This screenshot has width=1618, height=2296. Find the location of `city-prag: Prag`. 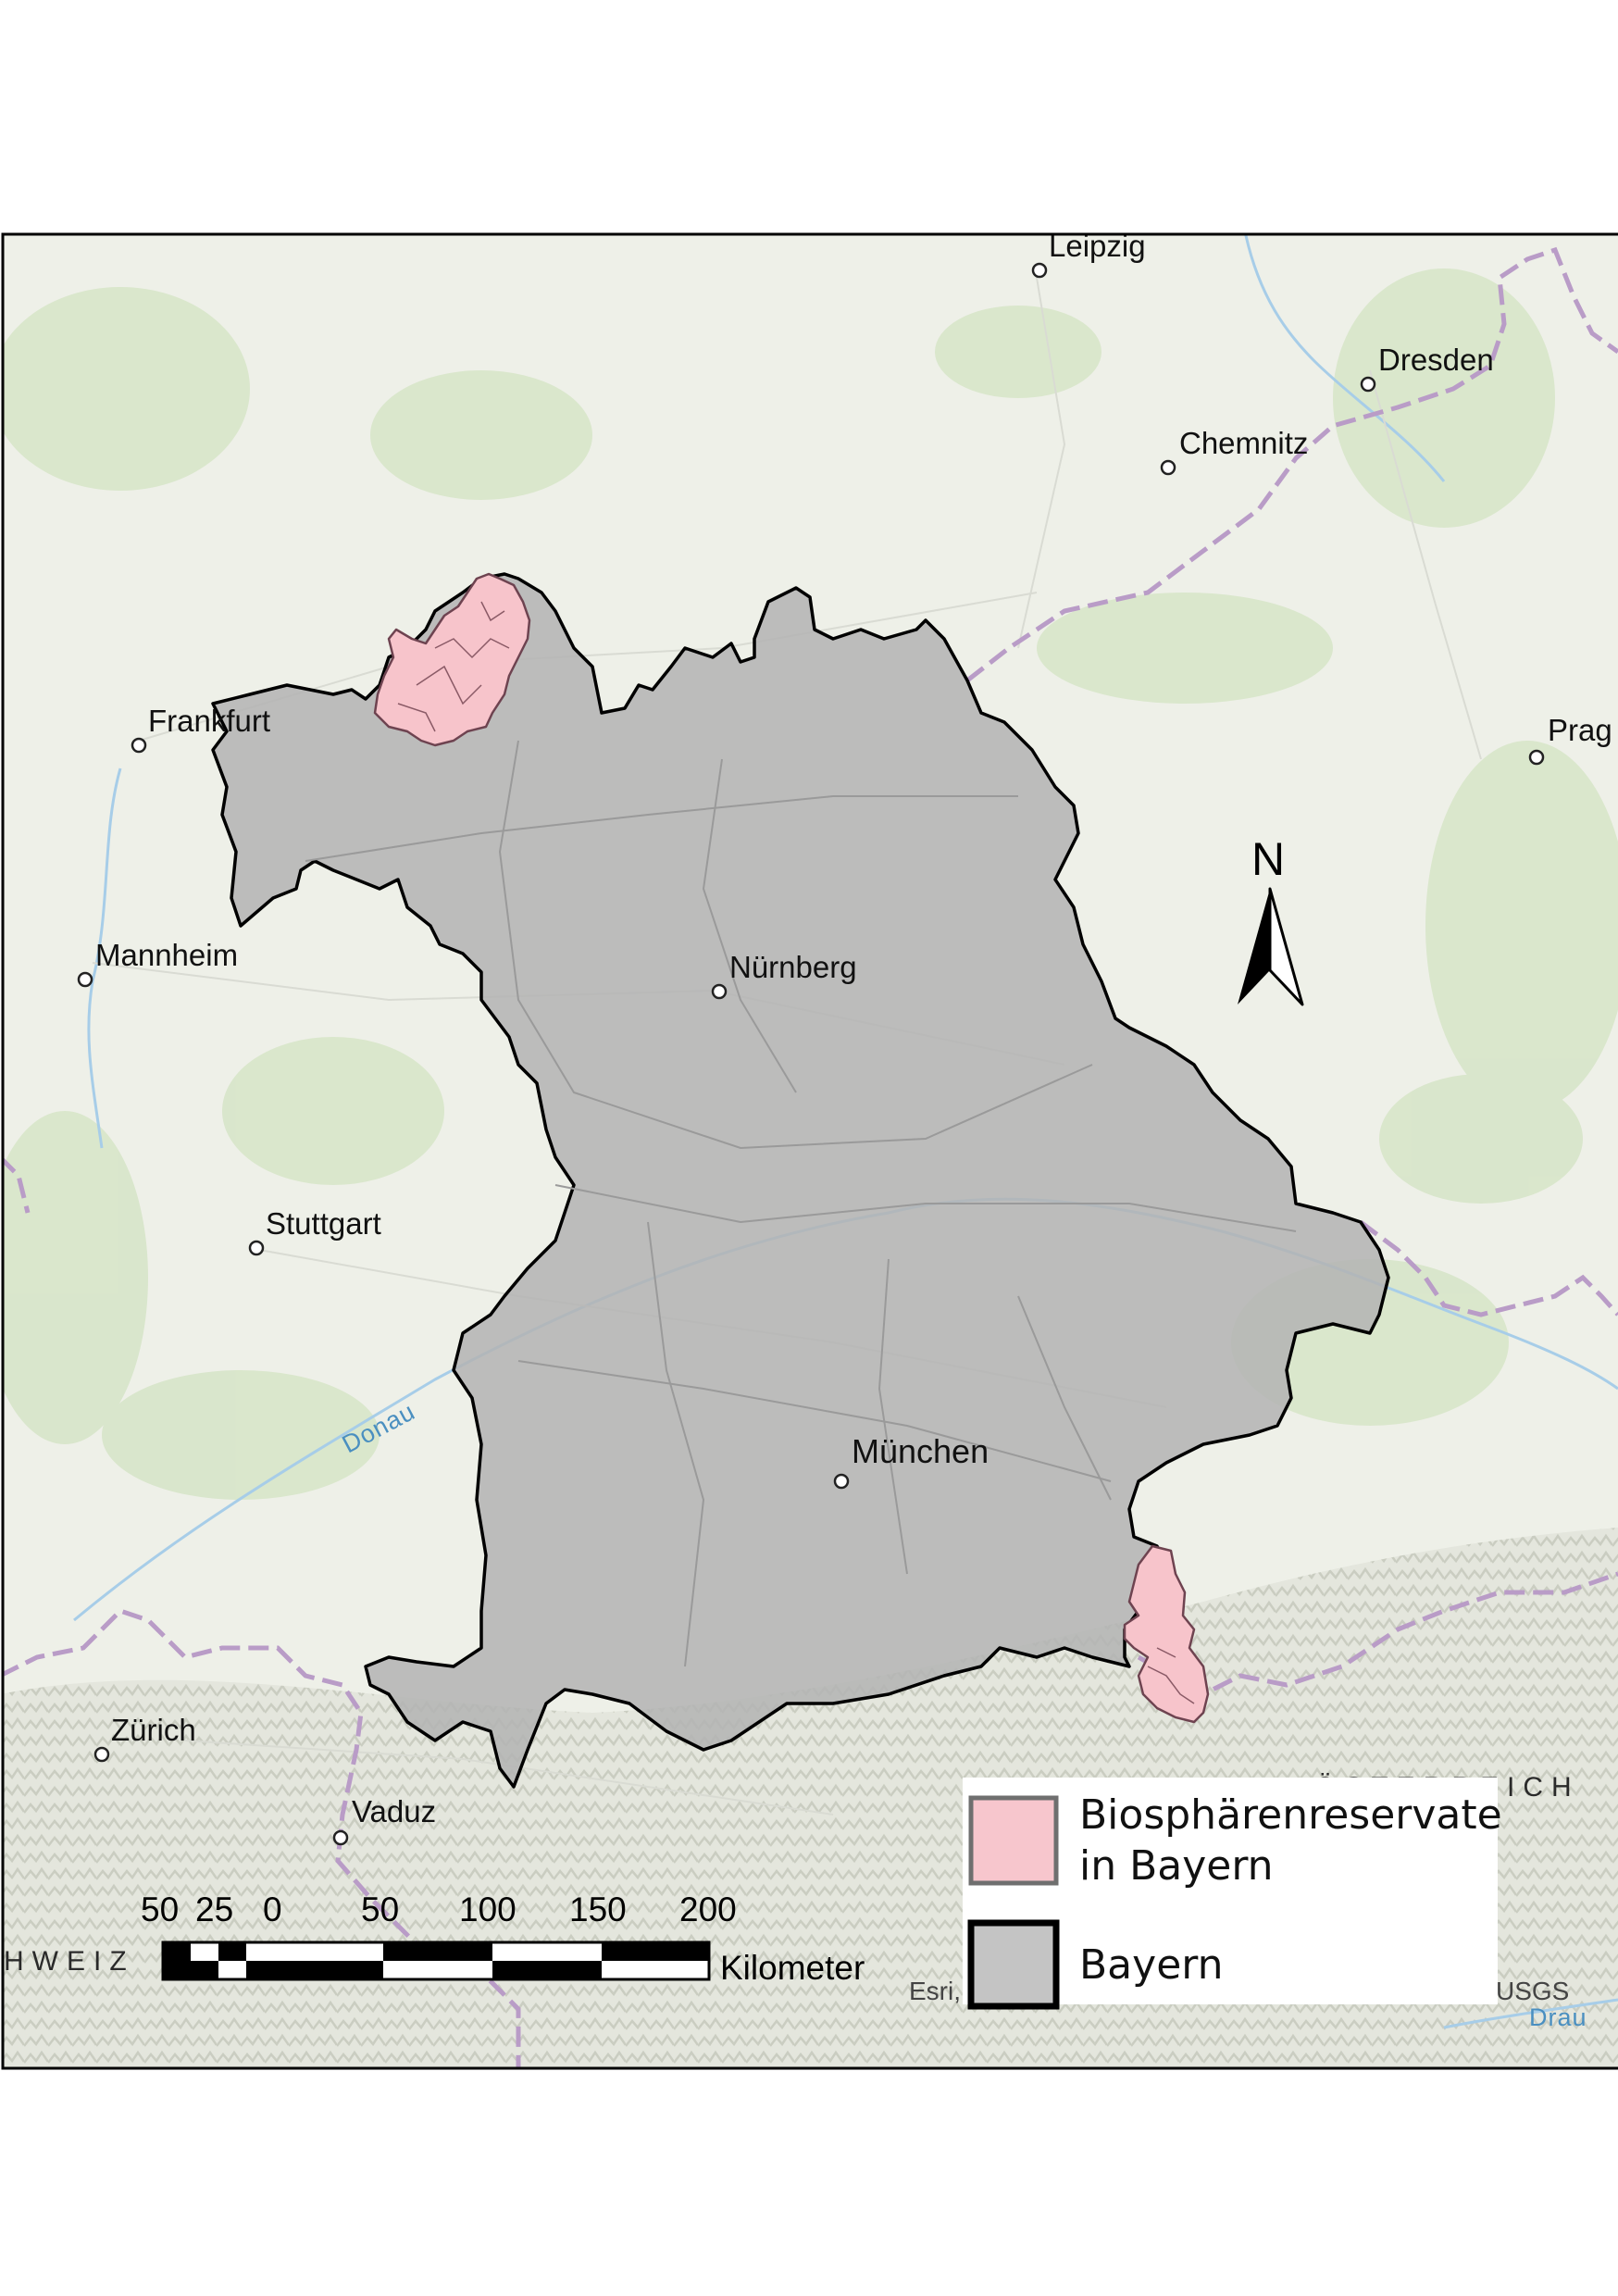

city-prag: Prag is located at coordinates (1570, 739).